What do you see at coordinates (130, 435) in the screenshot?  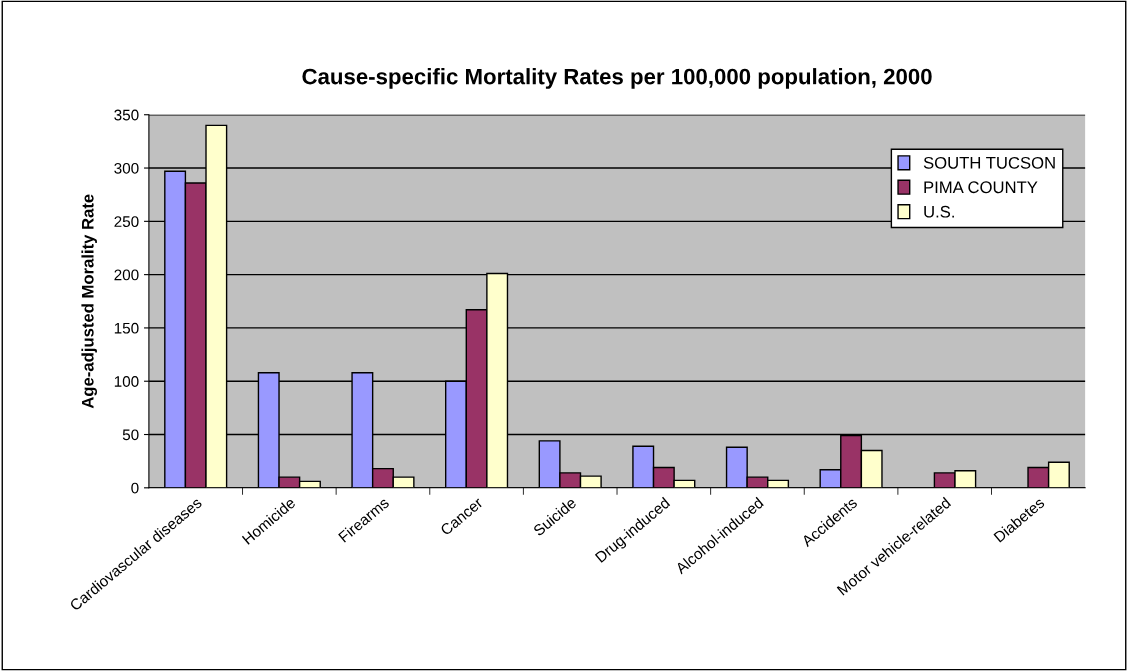 I see `y-tick-label: 50` at bounding box center [130, 435].